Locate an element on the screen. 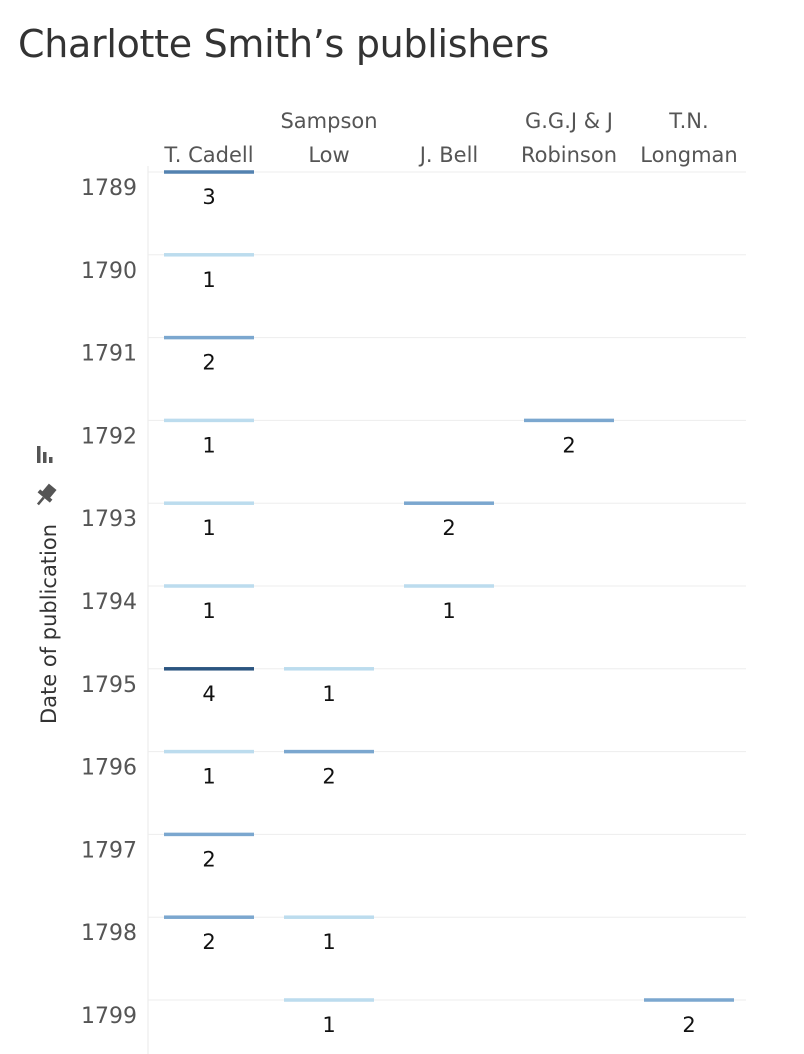  column-header-label: Longman is located at coordinates (688, 155).